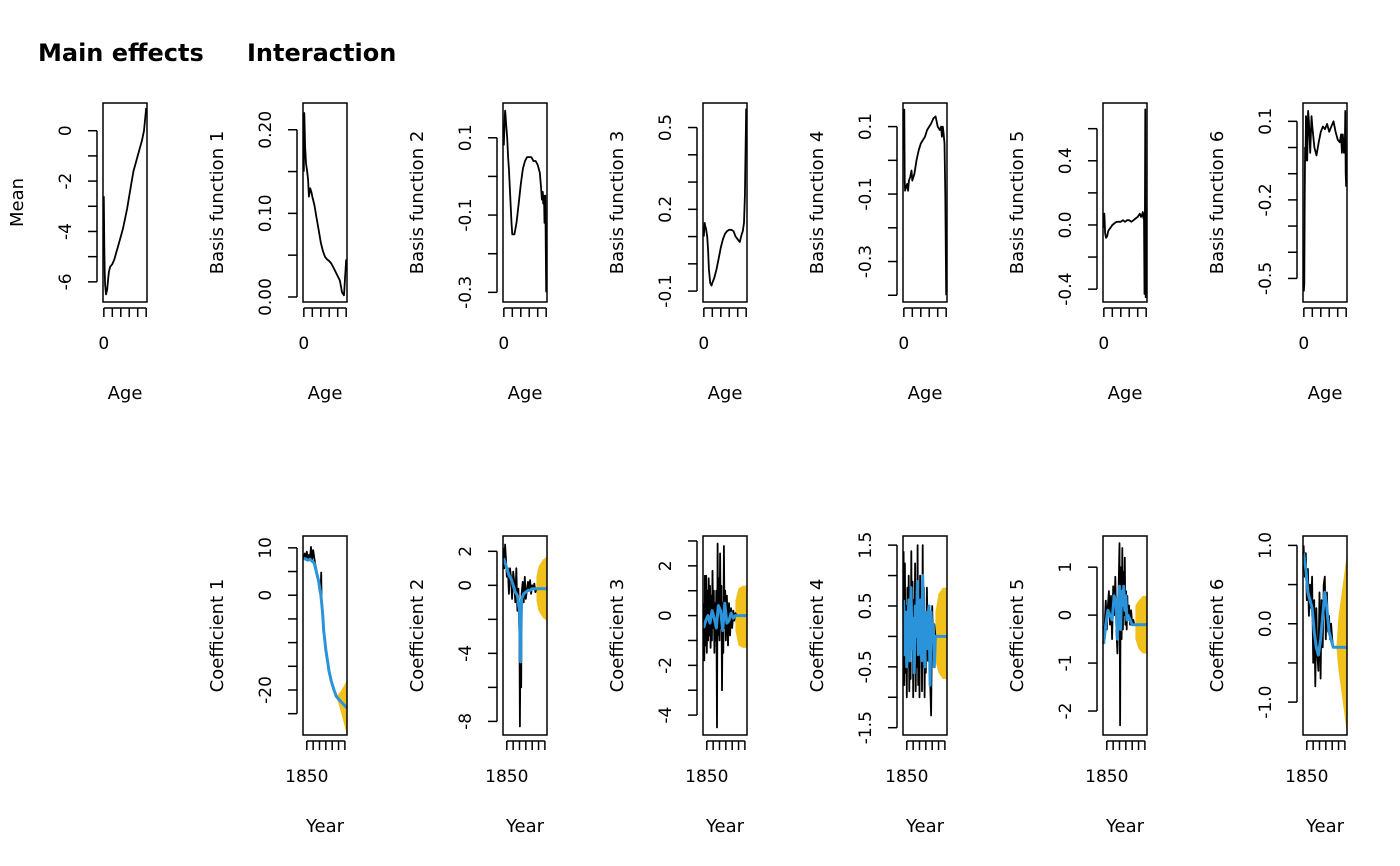 The height and width of the screenshot is (866, 1400). Describe the element at coordinates (477, 686) in the screenshot. I see `panel-bottom-2: 1850 -8 -4 0 2 Year Coefficient 2` at that location.